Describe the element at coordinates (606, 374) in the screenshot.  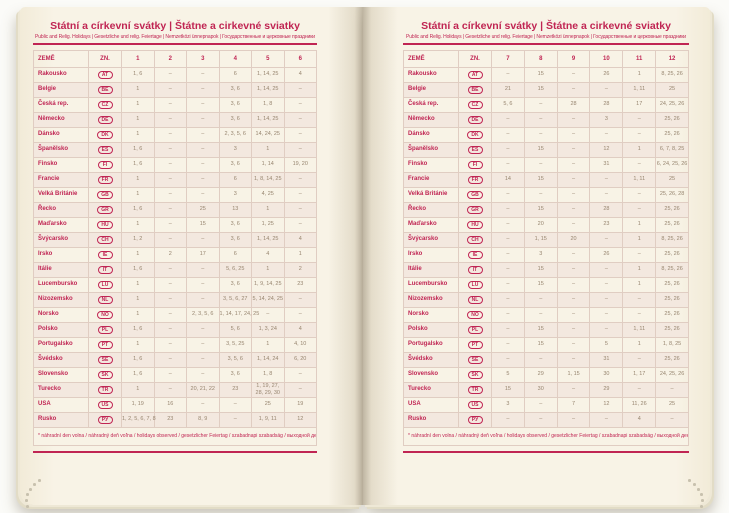
I see `holiday-dates-cell: 30` at that location.